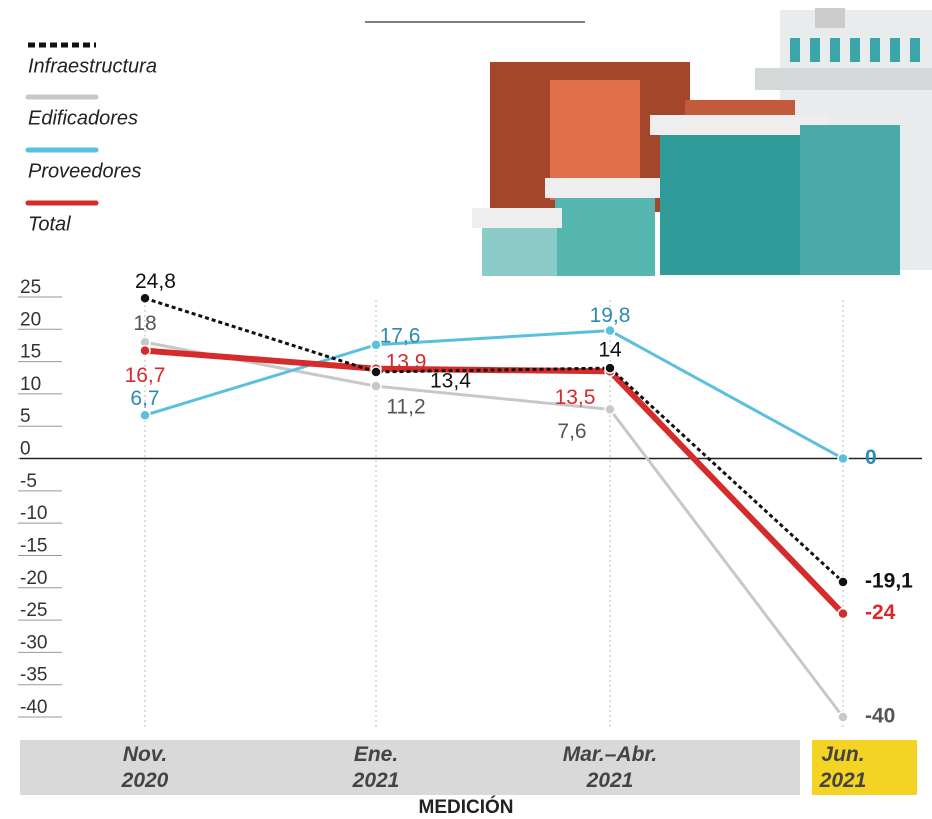 This screenshot has height=819, width=932. Describe the element at coordinates (410, 767) in the screenshot. I see `category-band` at that location.